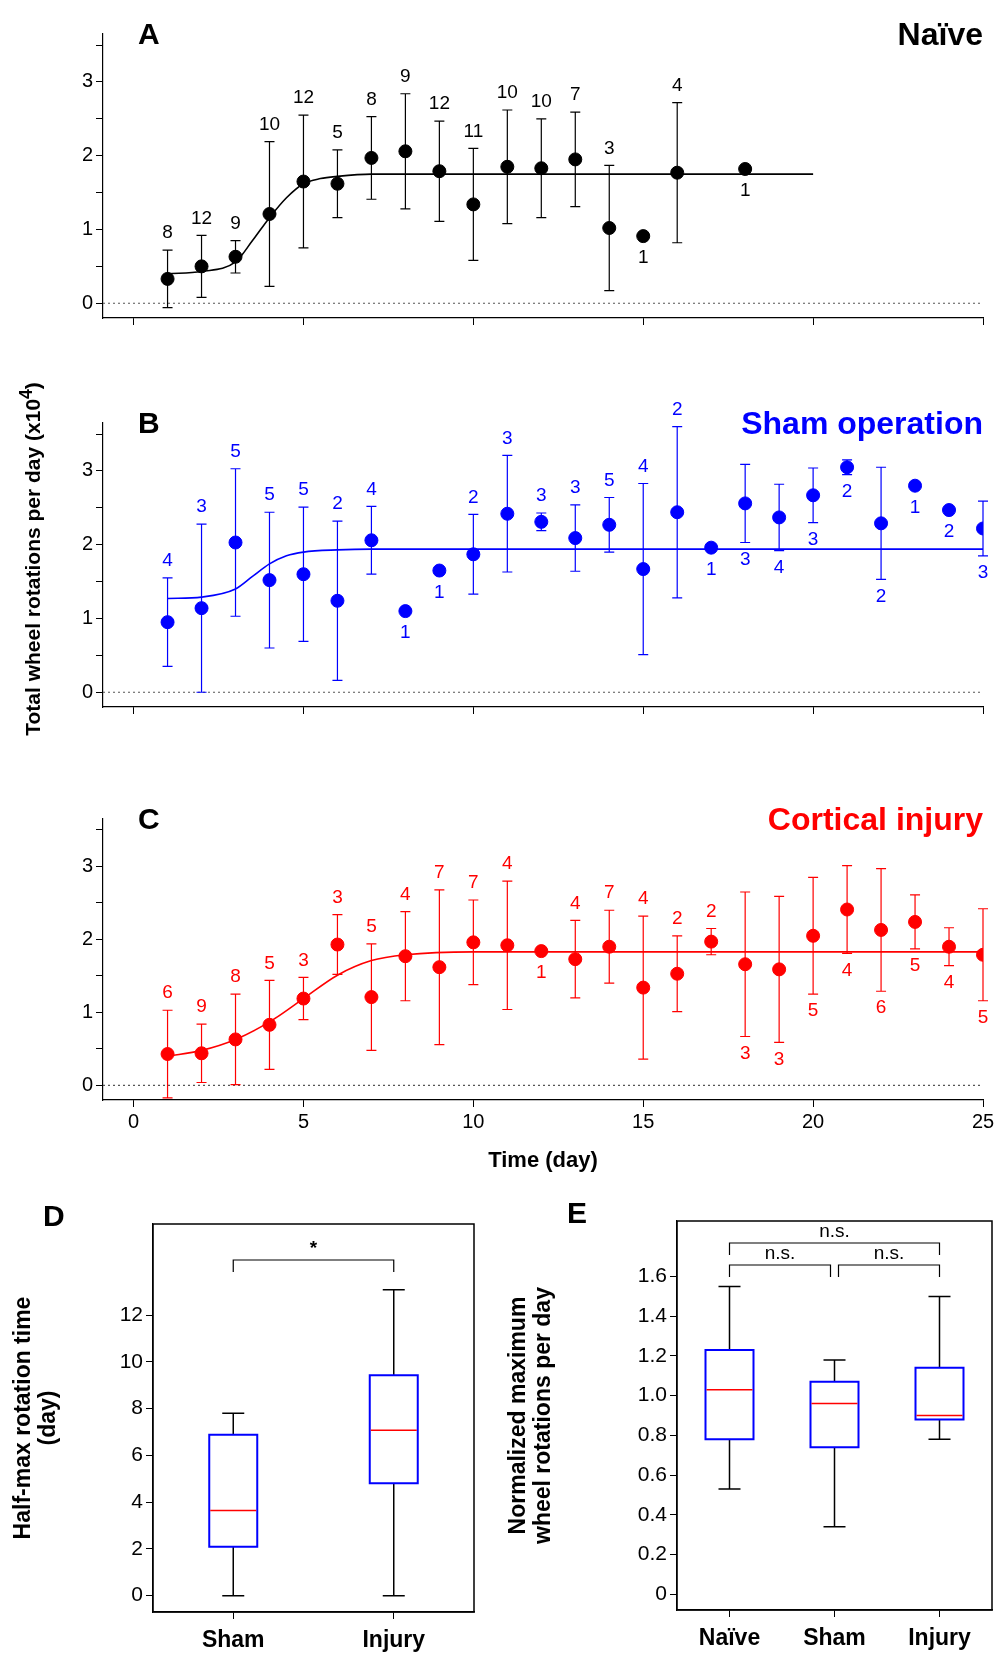 The width and height of the screenshot is (1006, 1671). I want to click on y-axis-title: Normalized maximum wheel rotations per day, so click(529, 1415).